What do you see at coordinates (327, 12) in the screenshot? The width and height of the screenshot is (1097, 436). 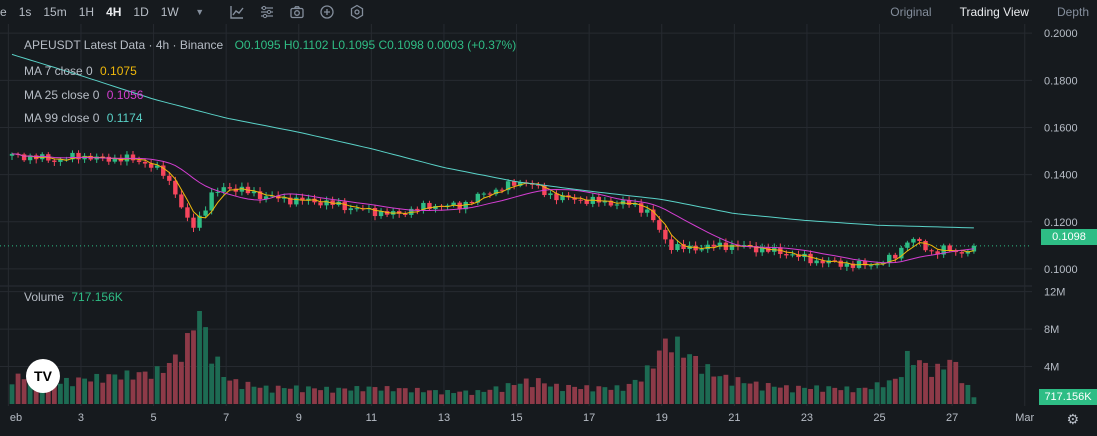 I see `add-circle-icon` at bounding box center [327, 12].